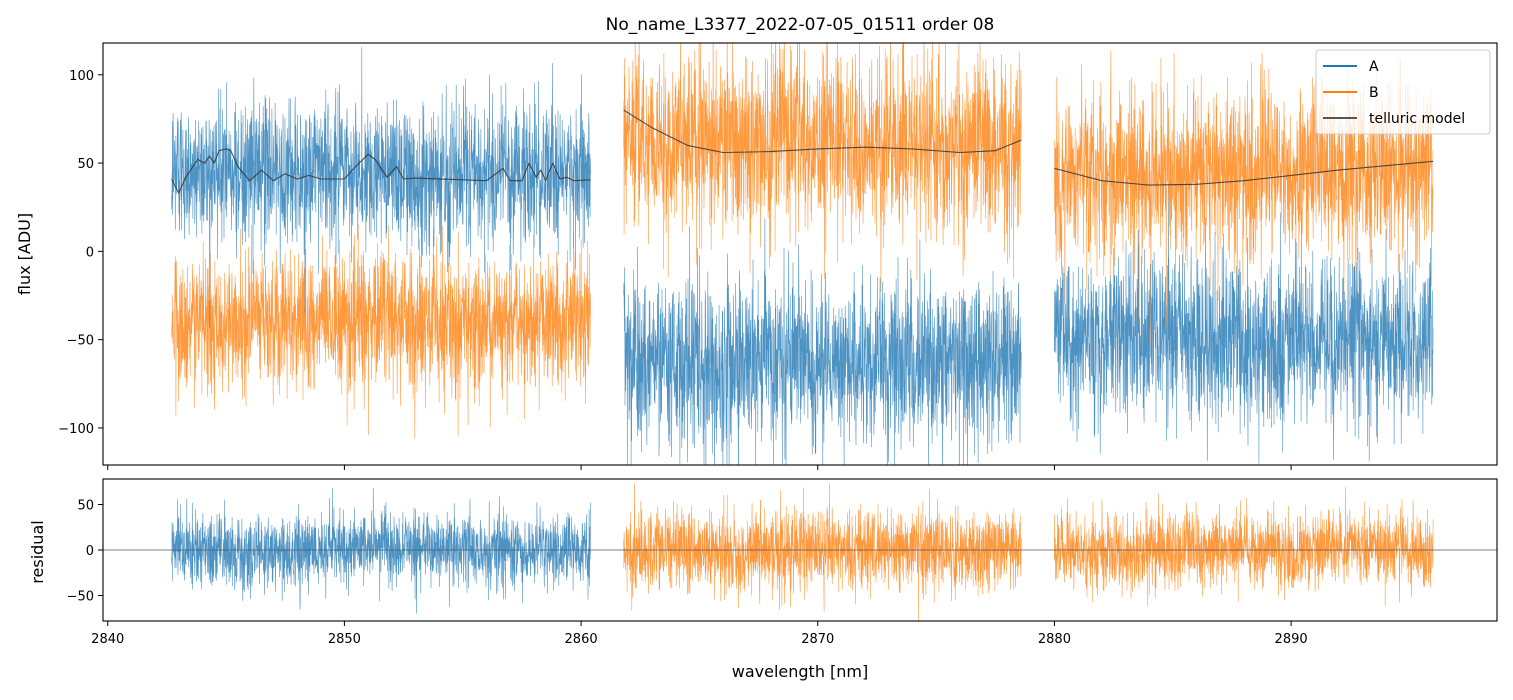  I want to click on legend: A B telluric model, so click(1403, 92).